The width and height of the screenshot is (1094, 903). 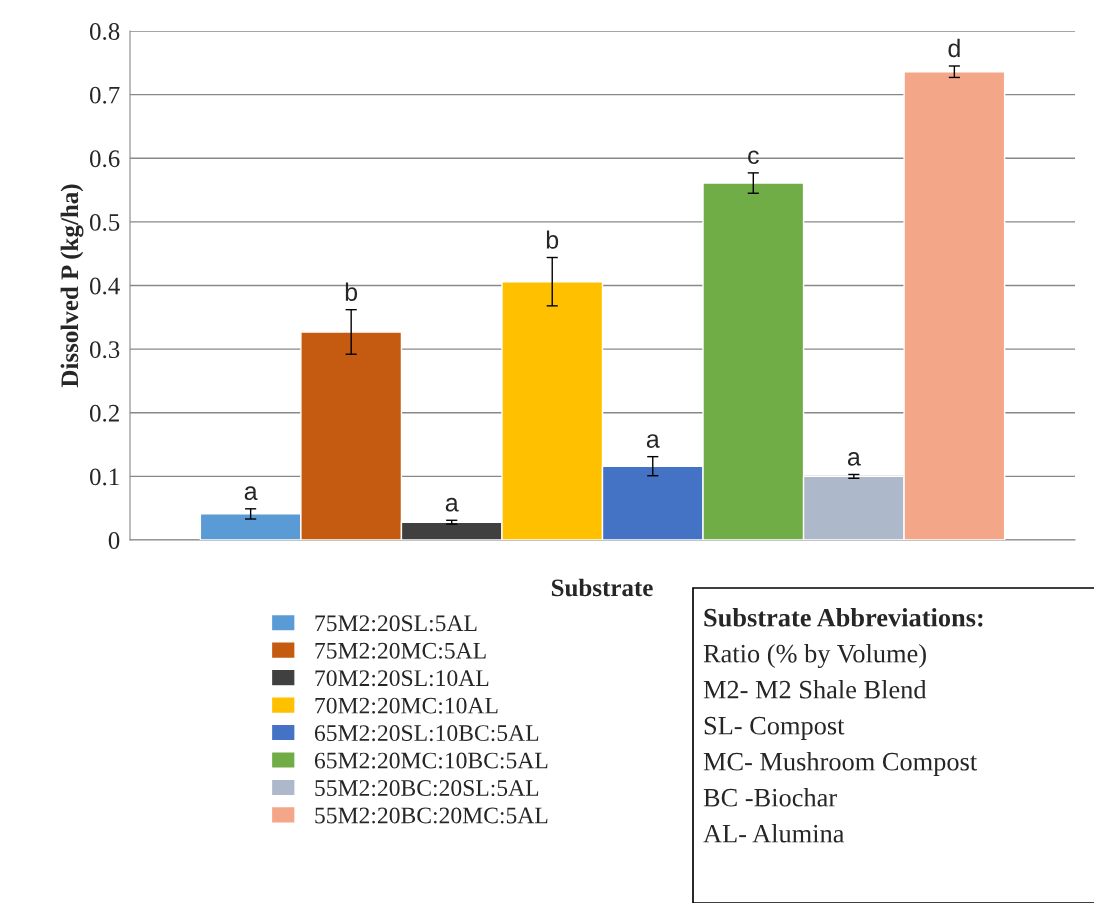 What do you see at coordinates (774, 833) in the screenshot?
I see `text: AL- Alumina` at bounding box center [774, 833].